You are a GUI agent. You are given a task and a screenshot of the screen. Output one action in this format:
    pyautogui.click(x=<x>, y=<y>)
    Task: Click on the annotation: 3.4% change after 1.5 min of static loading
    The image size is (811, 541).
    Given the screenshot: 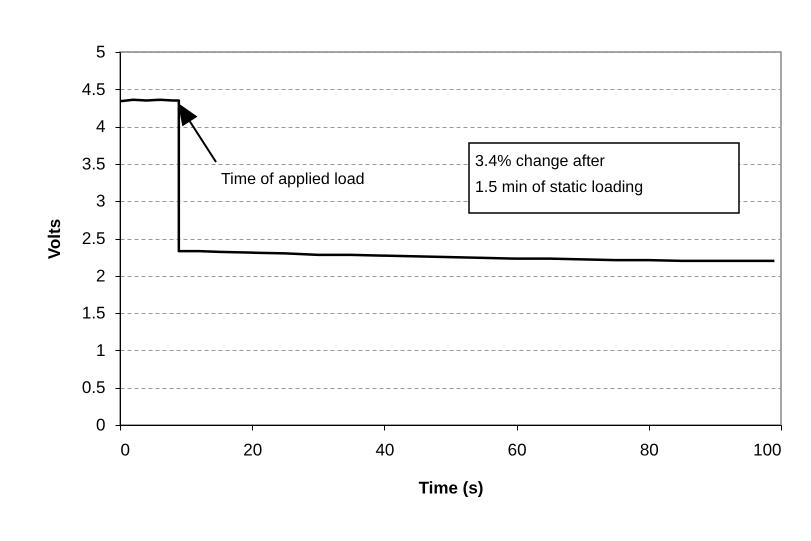 What is the action you would take?
    pyautogui.click(x=559, y=174)
    